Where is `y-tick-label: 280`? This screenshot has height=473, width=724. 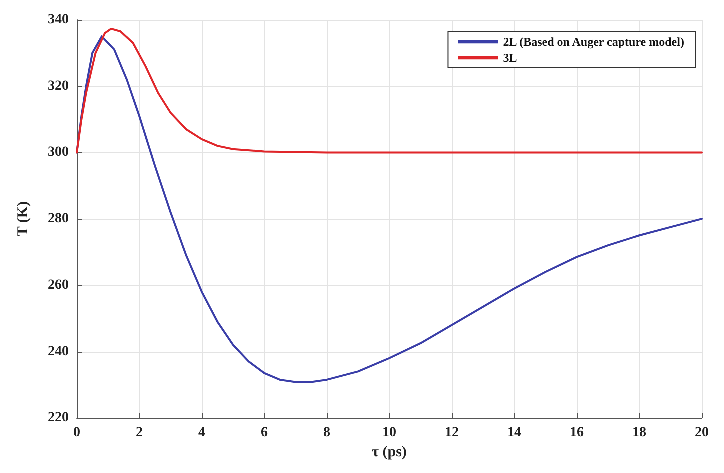 y-tick-label: 280 is located at coordinates (58, 219).